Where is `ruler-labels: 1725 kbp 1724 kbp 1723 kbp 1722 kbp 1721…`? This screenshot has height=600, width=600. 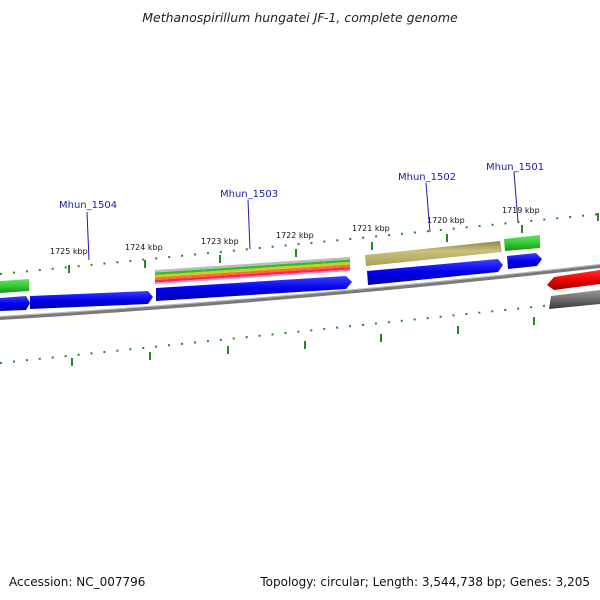 ruler-labels: 1725 kbp 1724 kbp 1723 kbp 1722 kbp 1721… is located at coordinates (295, 231).